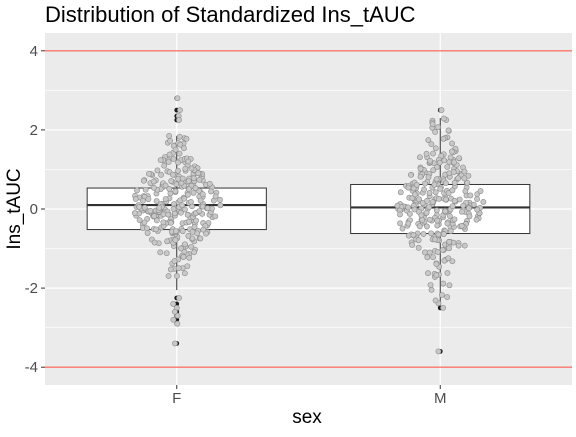 Image resolution: width=576 pixels, height=437 pixels. What do you see at coordinates (307, 417) in the screenshot?
I see `x-axis-title: sex` at bounding box center [307, 417].